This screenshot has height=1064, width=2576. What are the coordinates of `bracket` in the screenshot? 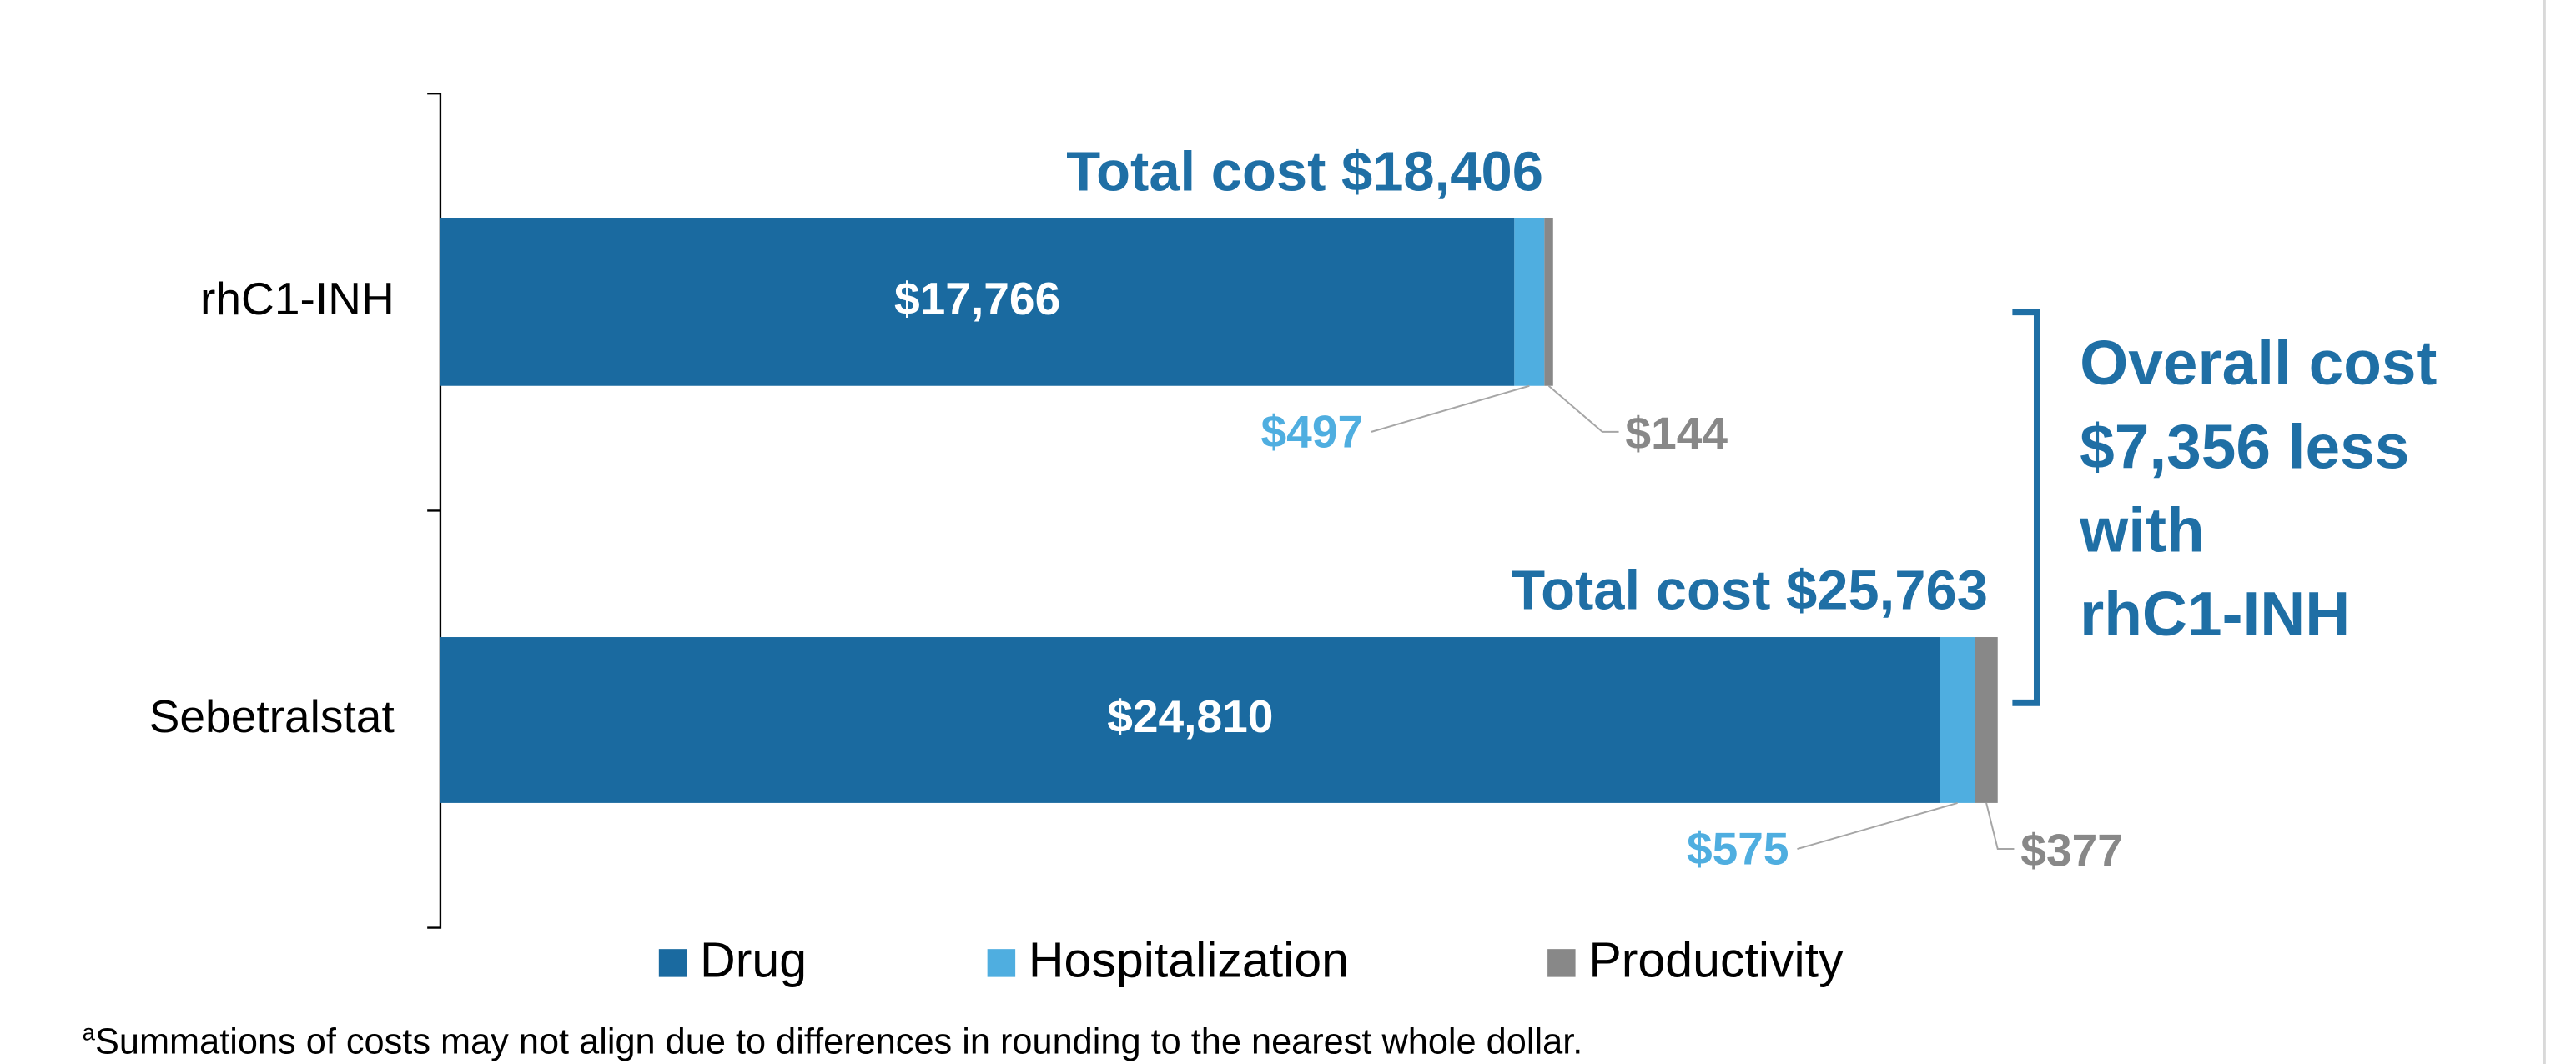 It's located at (2026, 507).